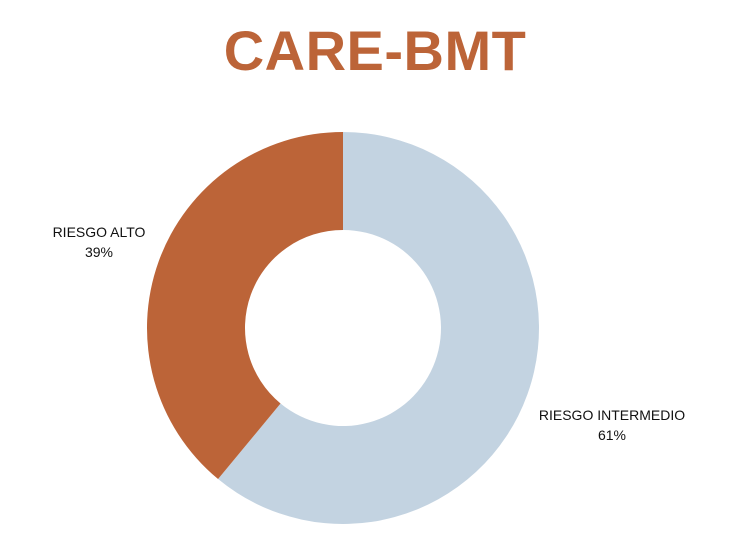 The image size is (750, 549). Describe the element at coordinates (99, 232) in the screenshot. I see `slice-label: RIESGO ALTO` at that location.